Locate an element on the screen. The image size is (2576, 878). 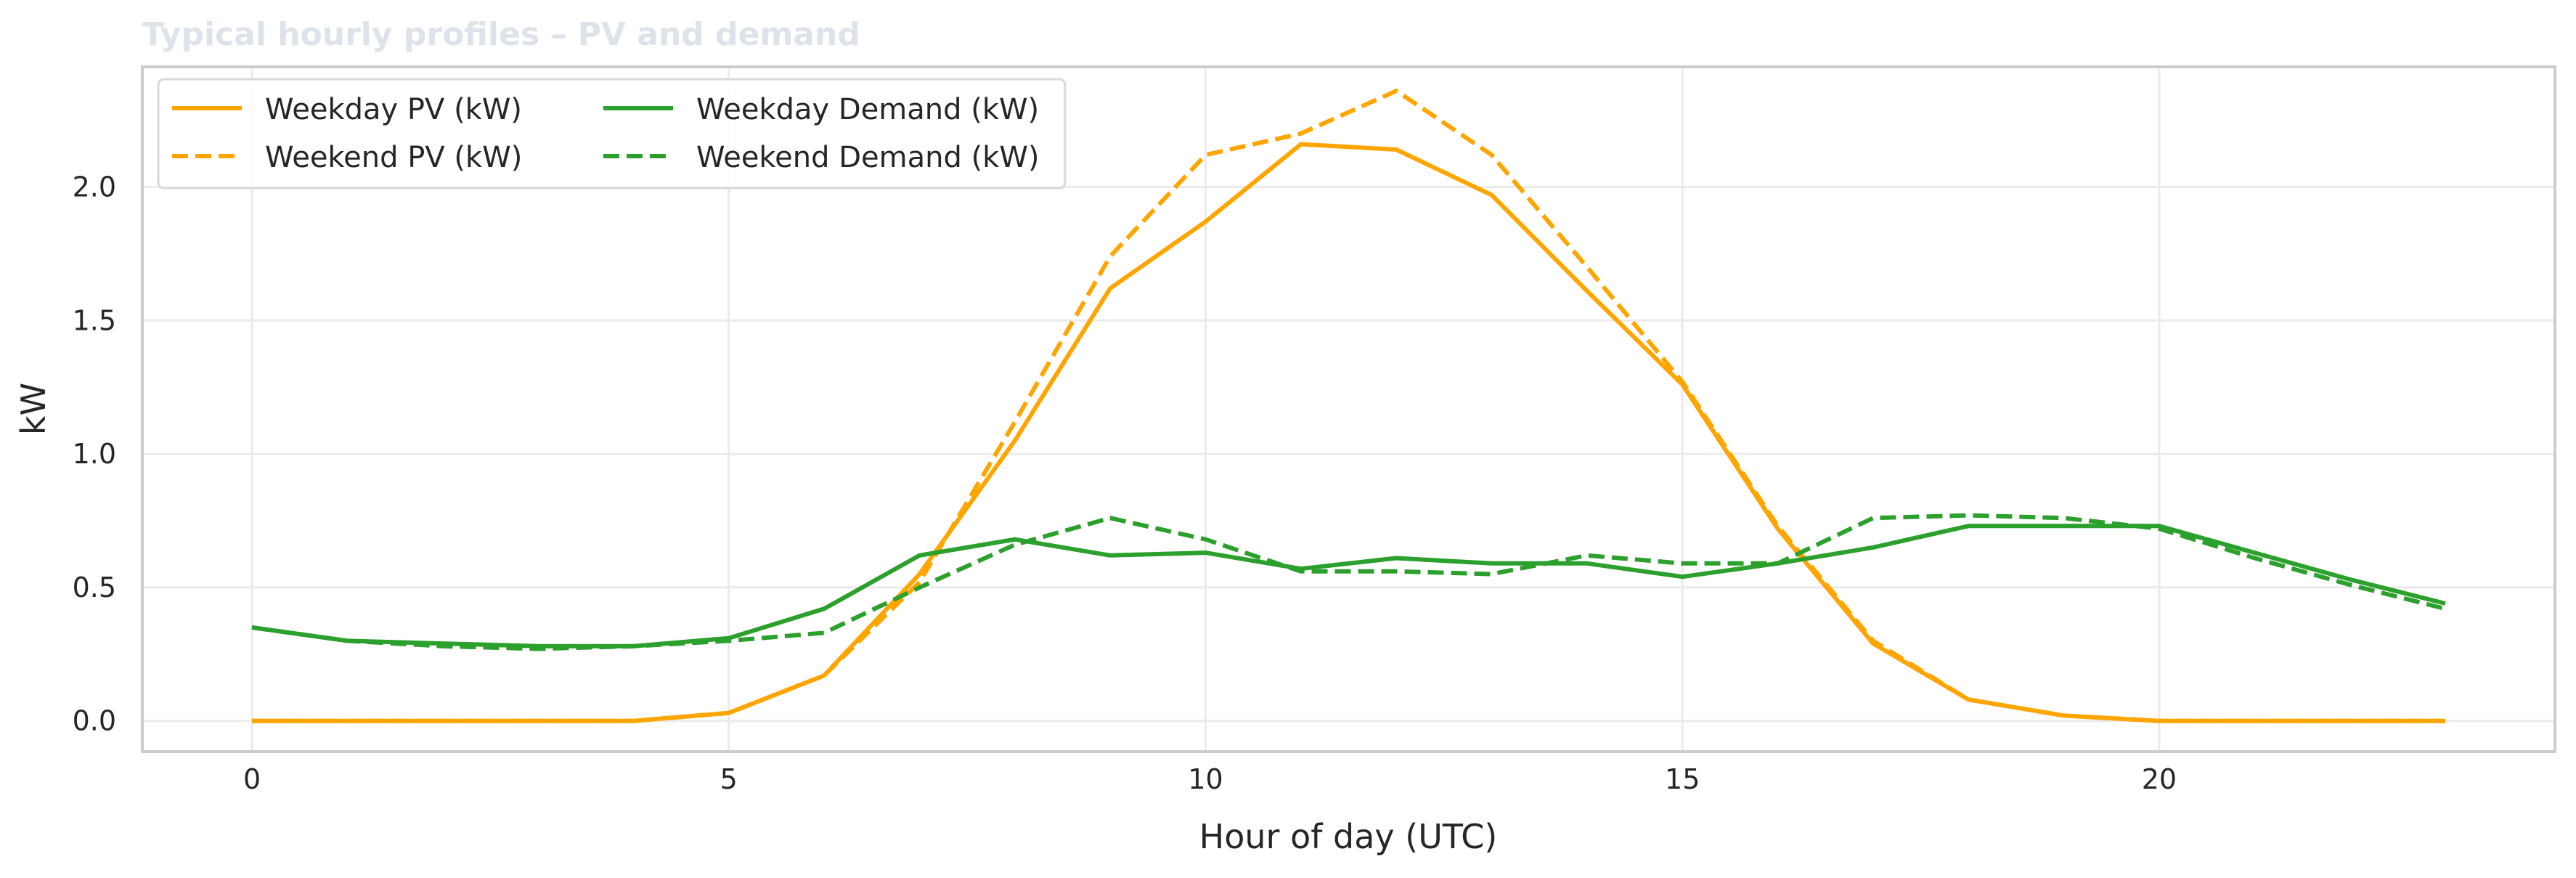
x-axis-label: Hour of day (UTC) is located at coordinates (1348, 836).